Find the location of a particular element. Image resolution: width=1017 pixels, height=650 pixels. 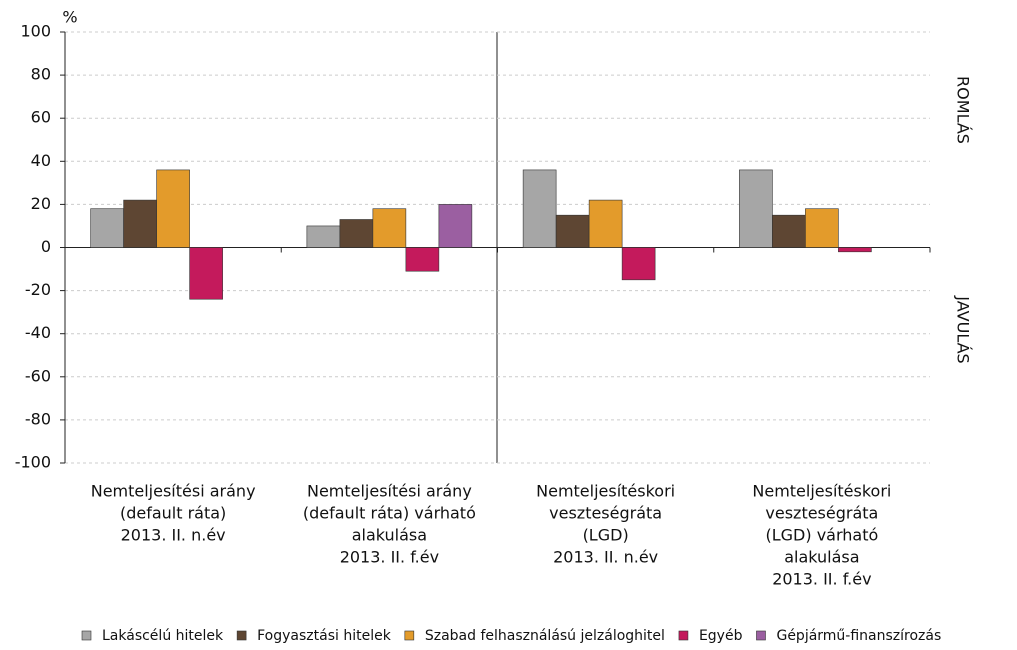

x-tick-label: (default ráta) várható is located at coordinates (389, 513).